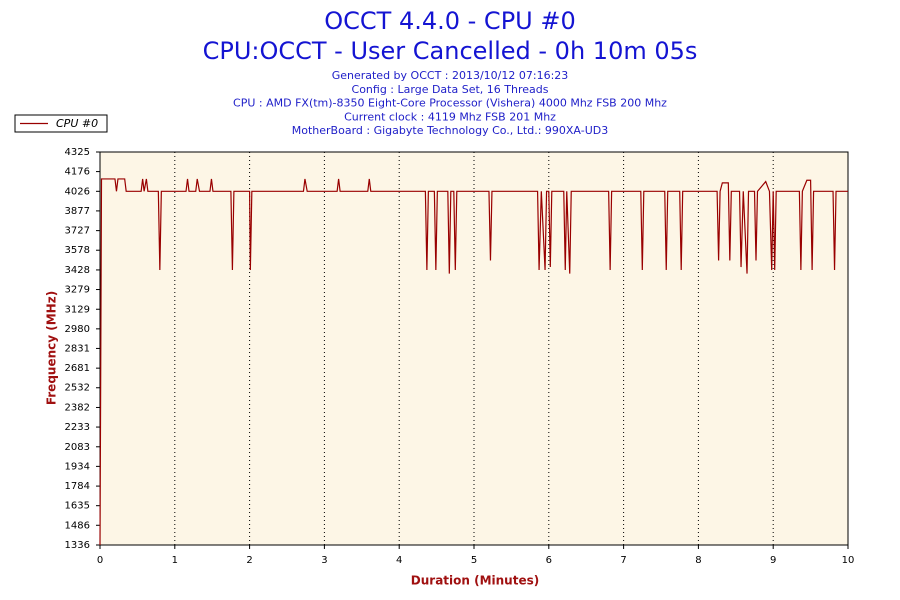 The width and height of the screenshot is (900, 600). I want to click on info-line: Current clock : 4119 Mhz FSB 201 Mhz, so click(450, 116).